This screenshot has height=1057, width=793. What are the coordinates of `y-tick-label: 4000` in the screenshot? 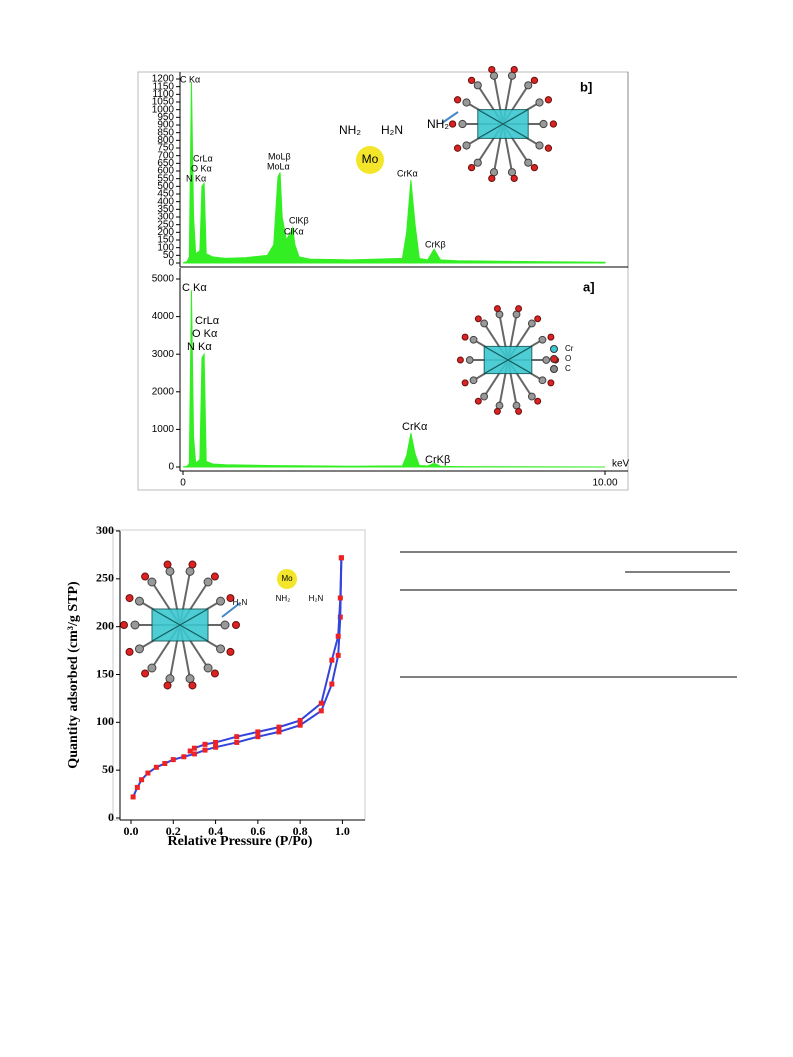 It's located at (163, 316).